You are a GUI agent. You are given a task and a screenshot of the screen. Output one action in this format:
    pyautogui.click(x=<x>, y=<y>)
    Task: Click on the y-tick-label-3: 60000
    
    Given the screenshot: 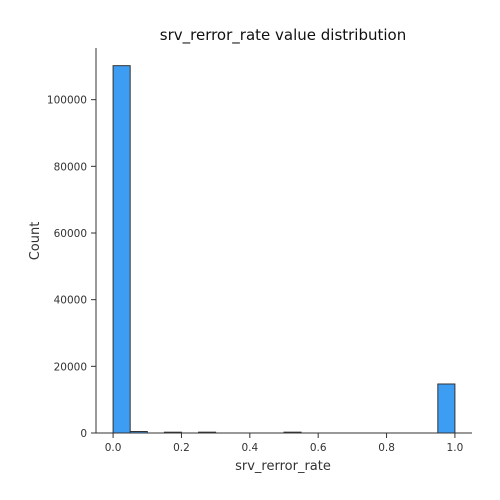 What is the action you would take?
    pyautogui.click(x=70, y=234)
    